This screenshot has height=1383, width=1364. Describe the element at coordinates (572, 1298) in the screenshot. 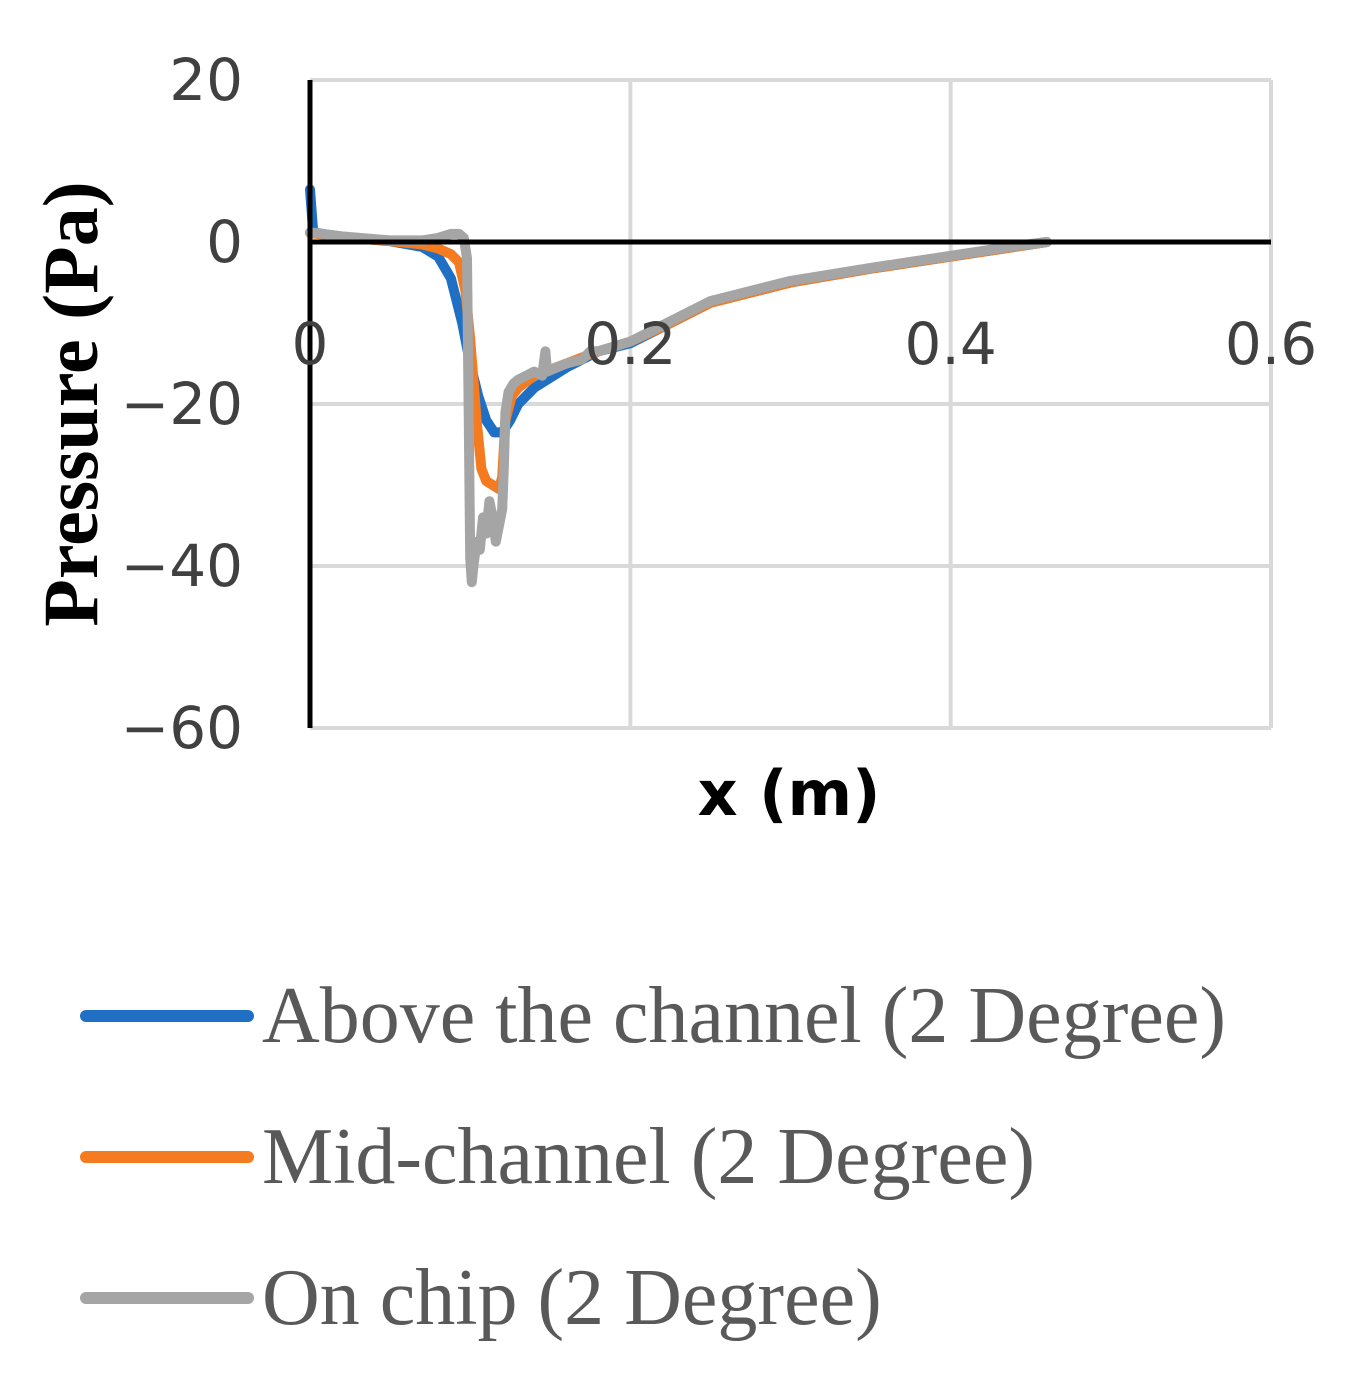

I see `legend-label-3: On chip (2 Degree)` at that location.